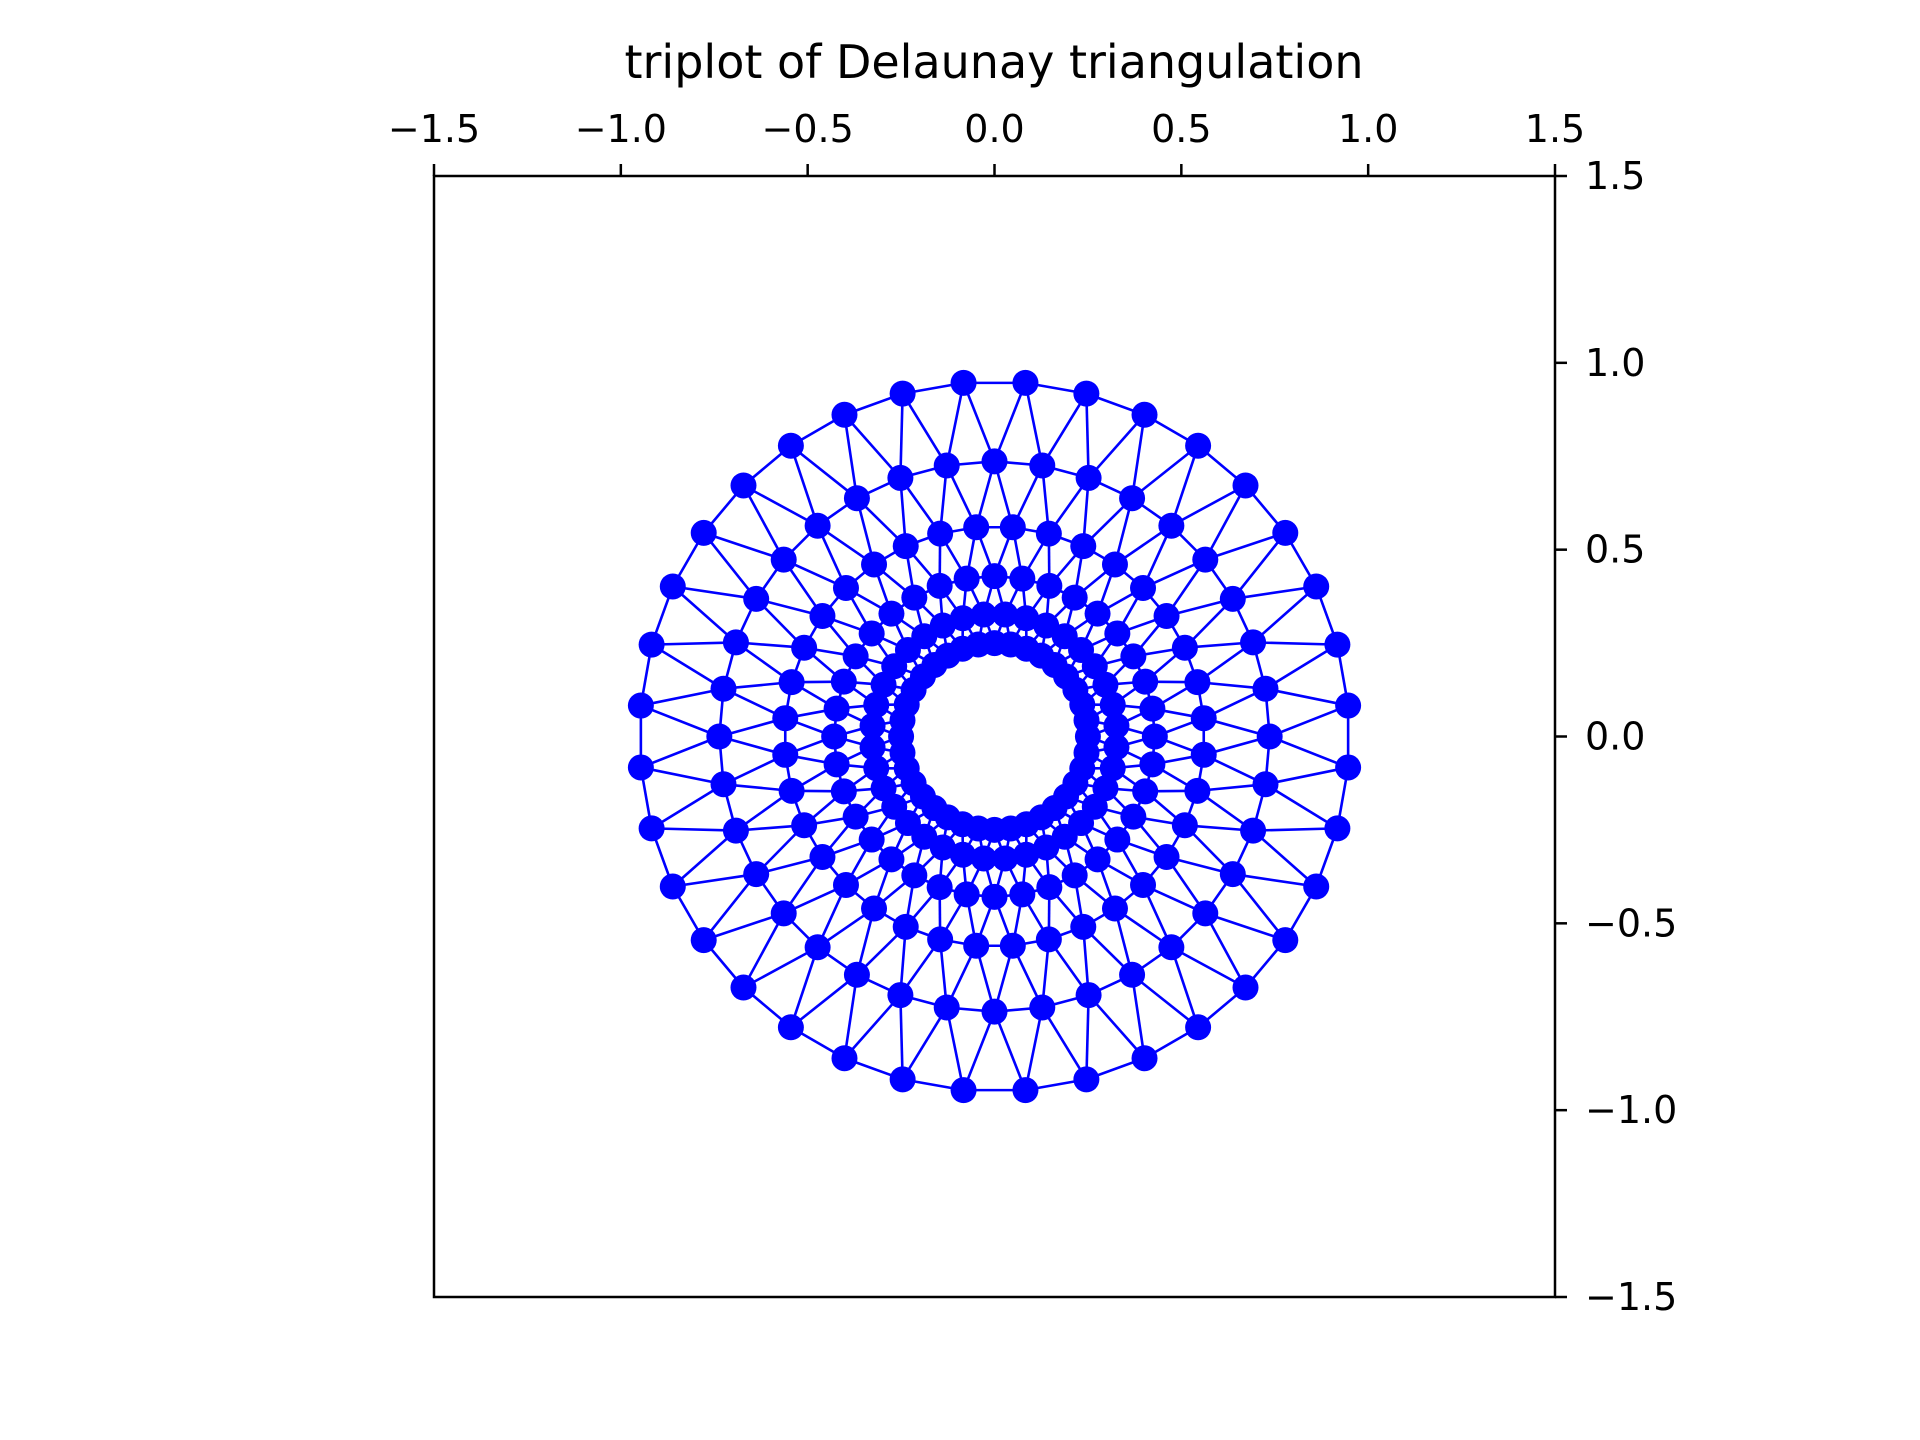 The image size is (1920, 1440). I want to click on y-axis-ticks: 1.5 1.0 0.5 0.0 −0.5 −1.0 −1.5, so click(1616, 736).